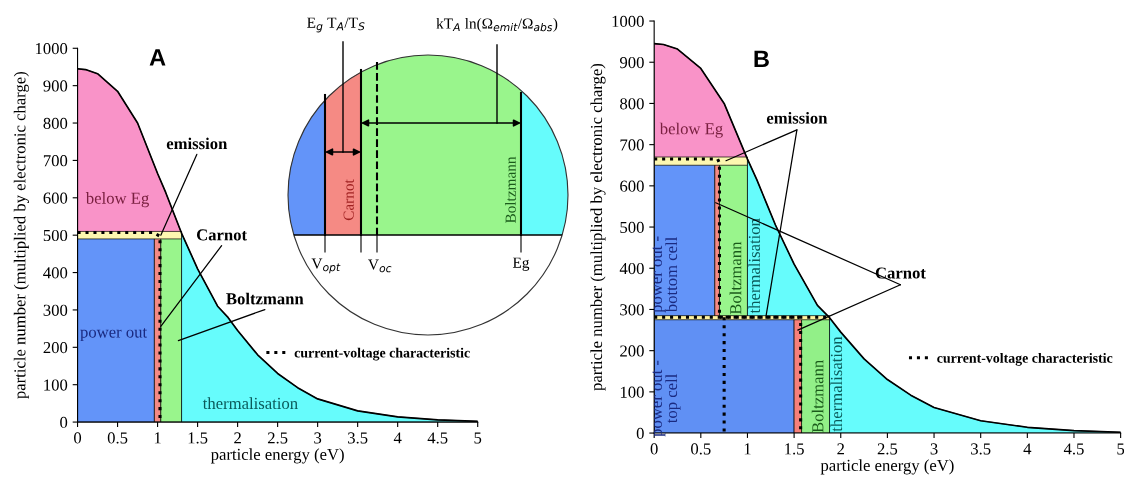  Describe the element at coordinates (380, 266) in the screenshot. I see `annotation: V$_{oc}$` at that location.